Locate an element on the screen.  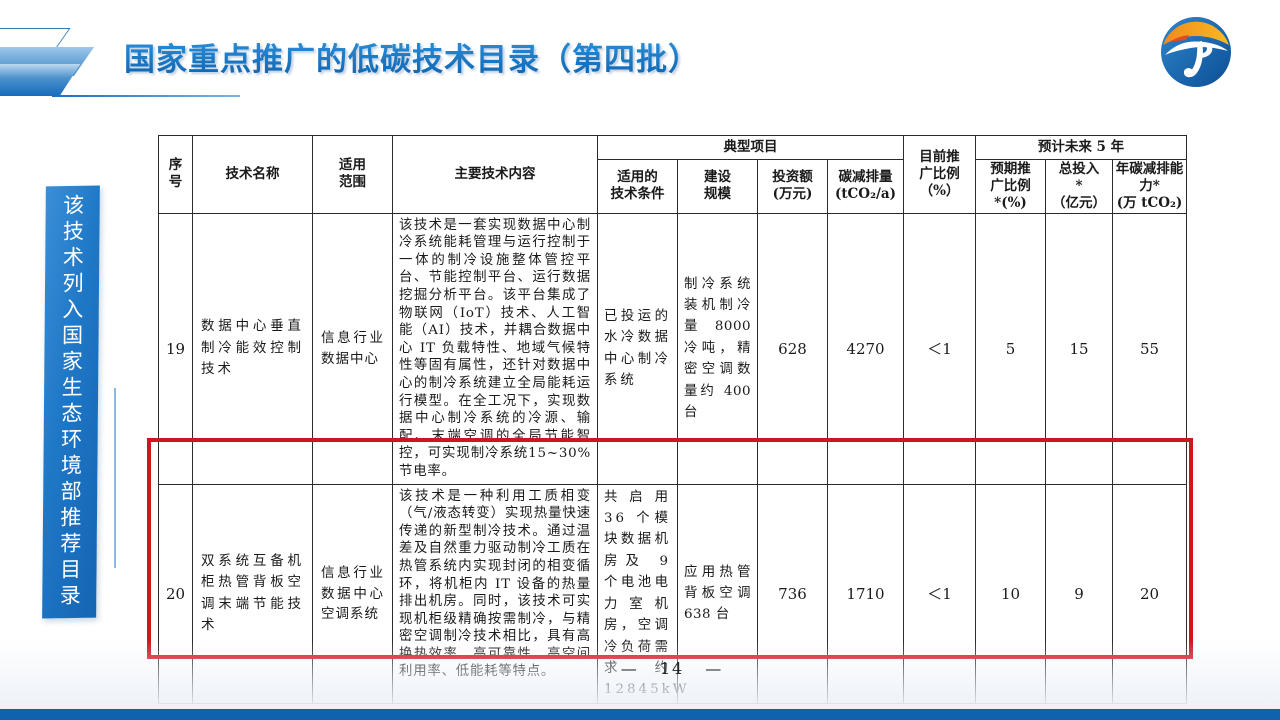
globe-swoosh-logo-icon is located at coordinates (1196, 52).